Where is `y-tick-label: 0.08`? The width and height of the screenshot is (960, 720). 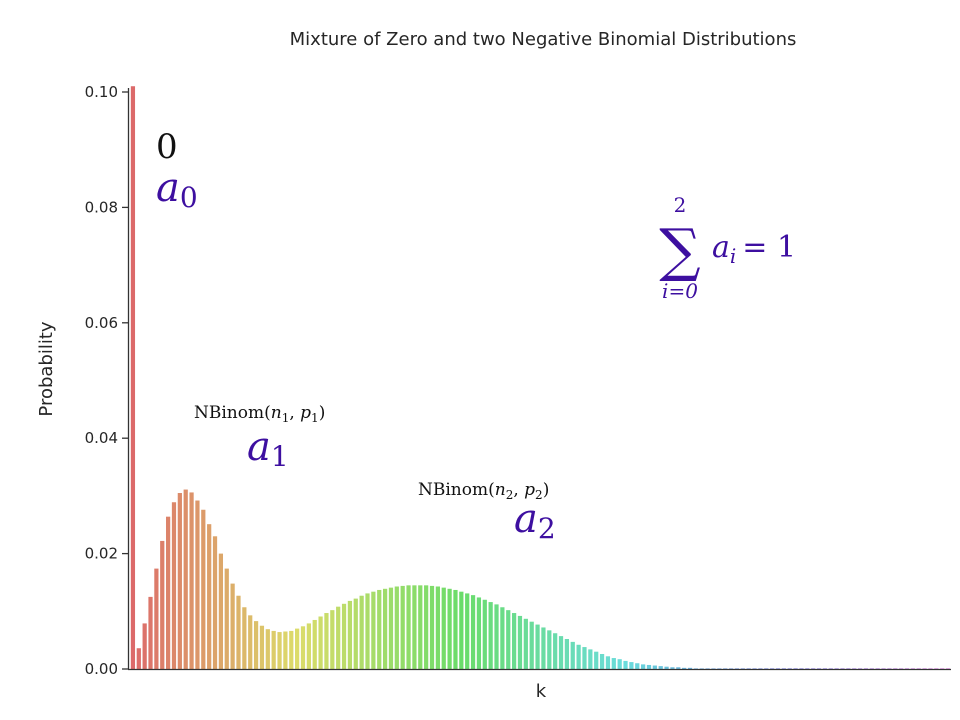
y-tick-label: 0.08 is located at coordinates (101, 207).